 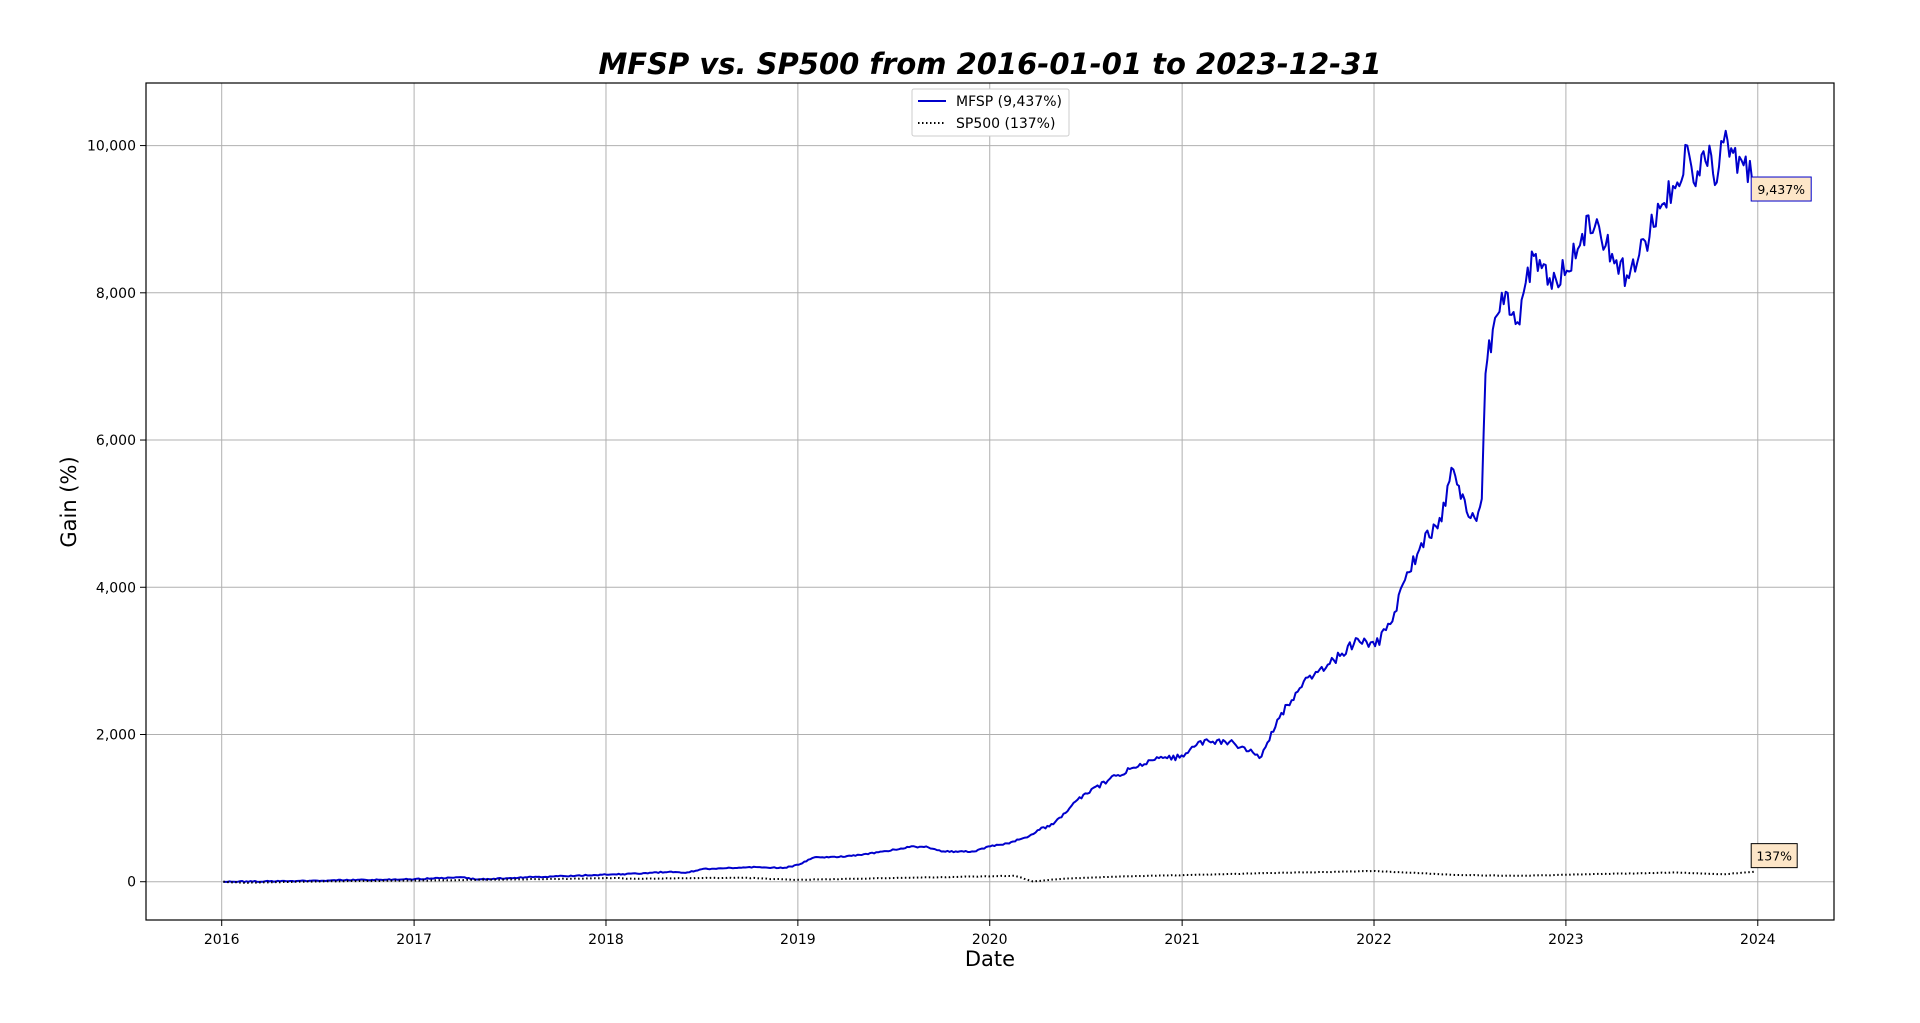 What do you see at coordinates (1374, 940) in the screenshot?
I see `x-tick-label-6: 2022` at bounding box center [1374, 940].